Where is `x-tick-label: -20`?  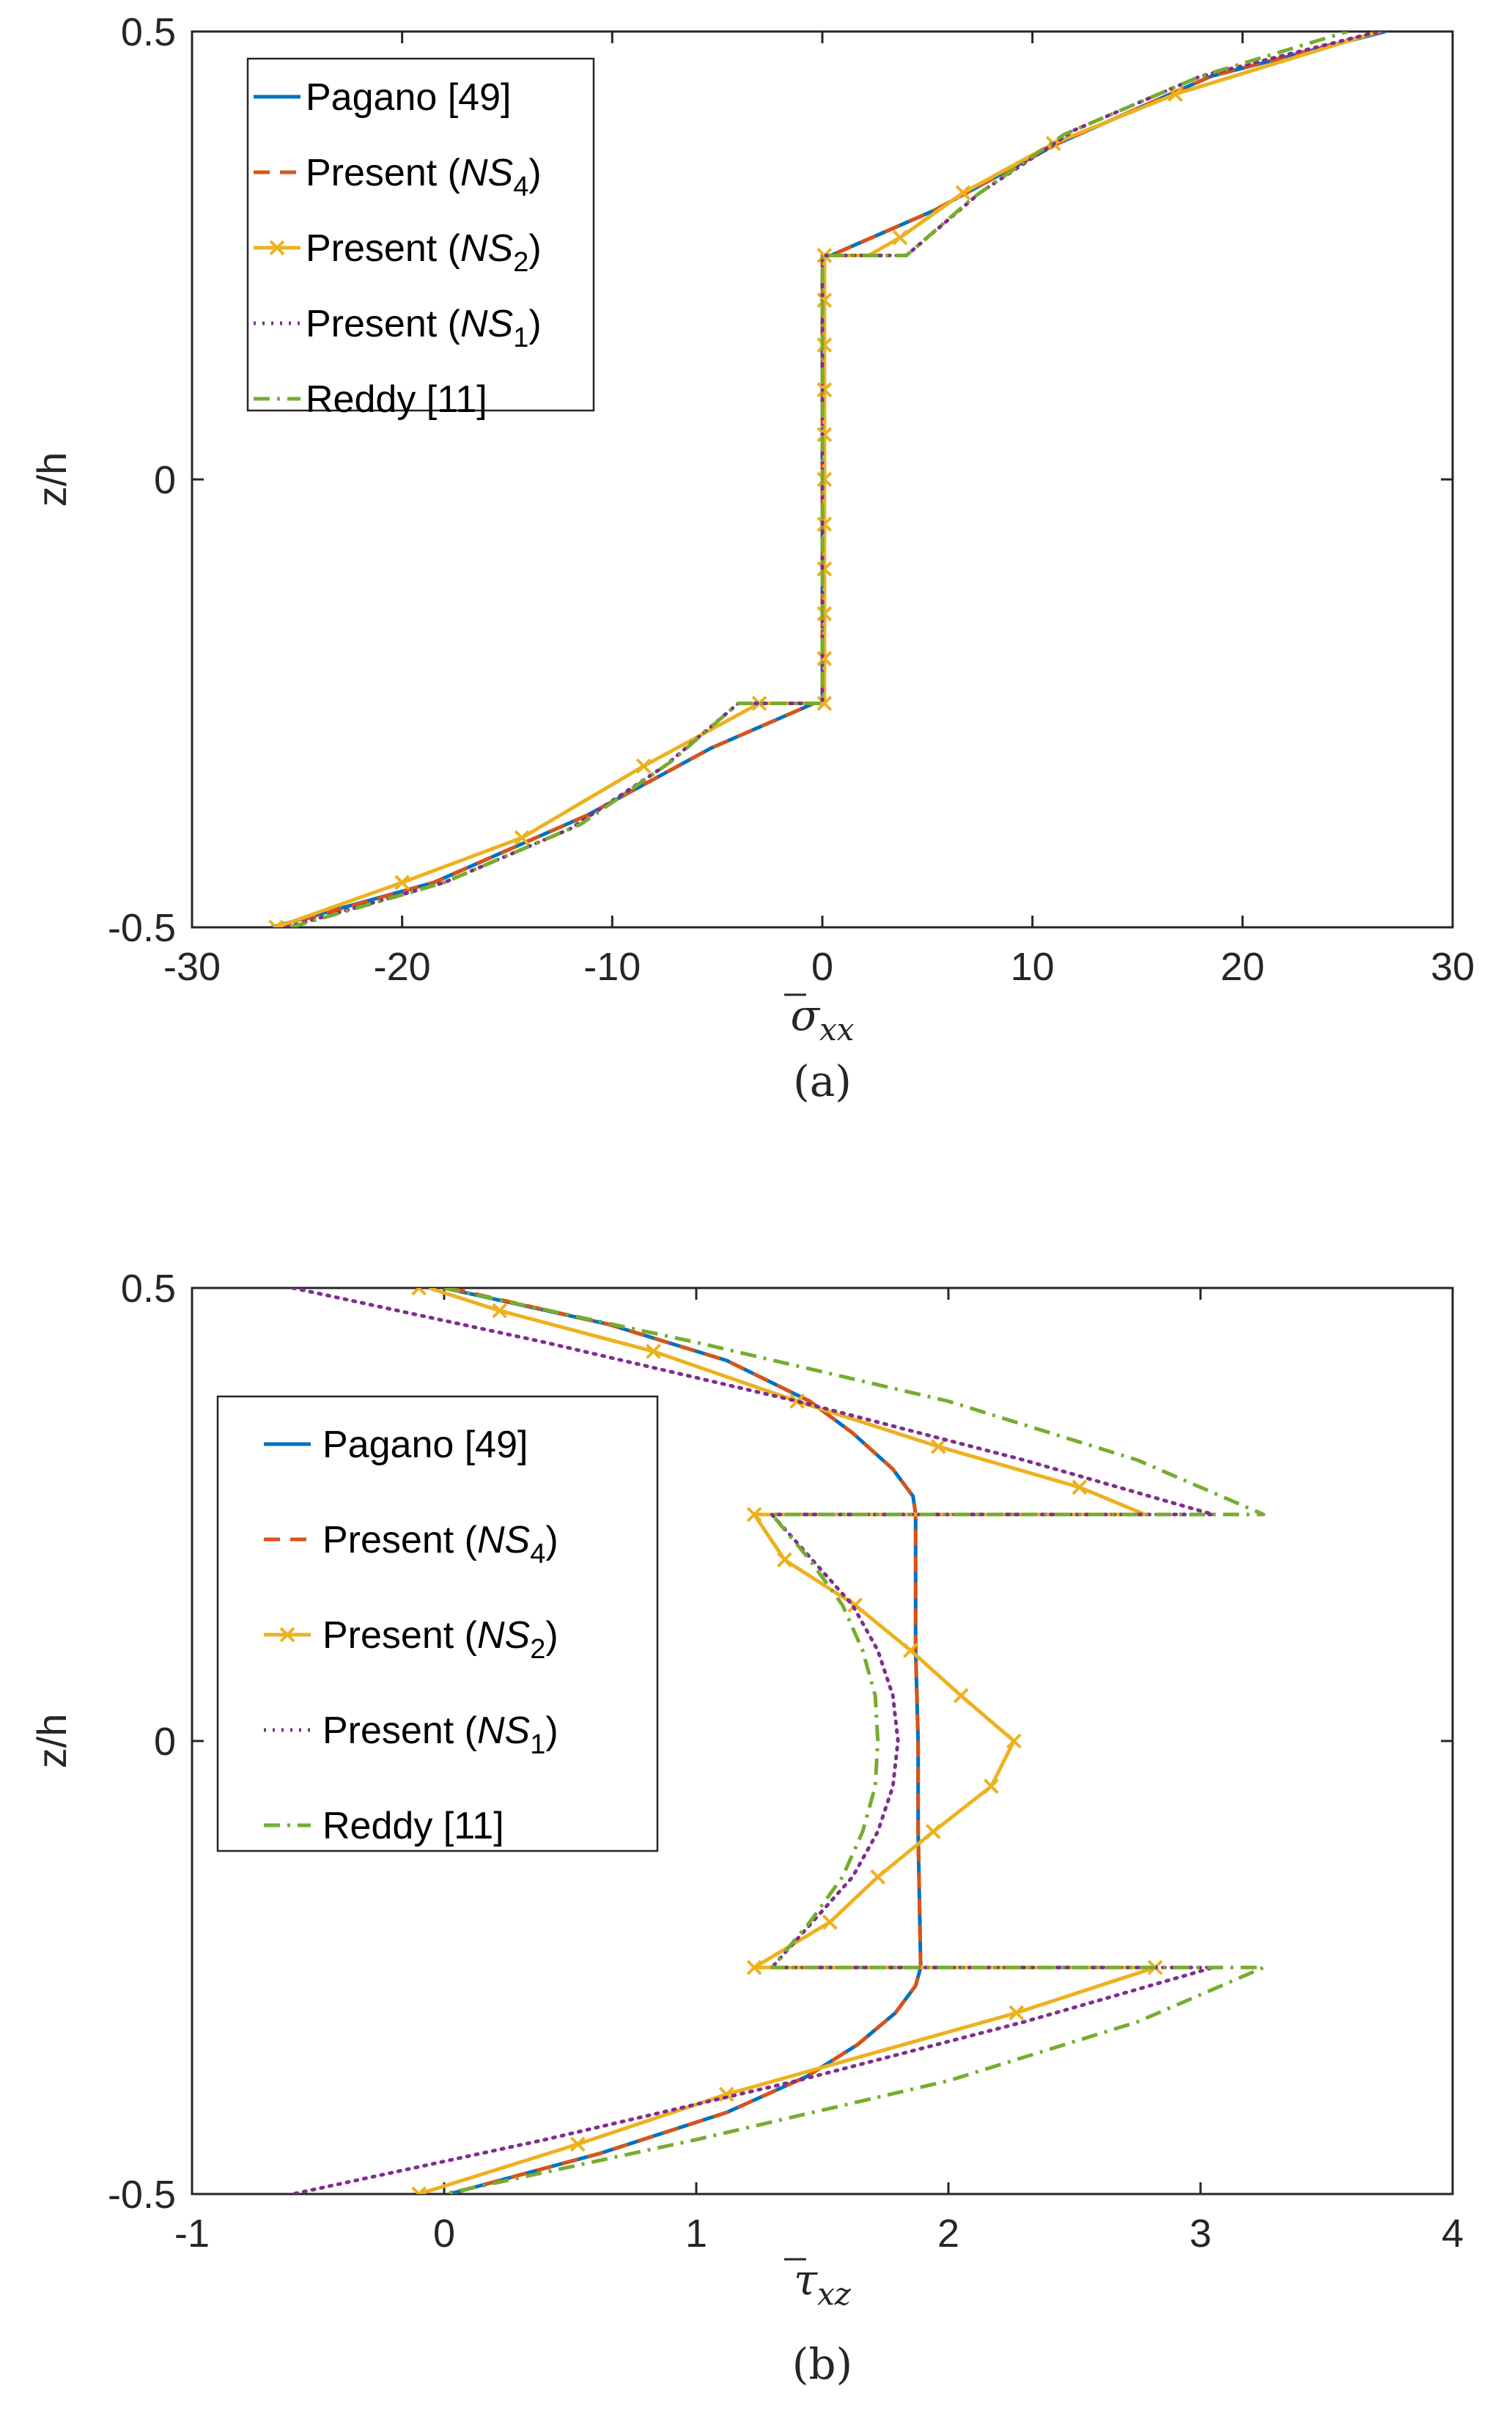 x-tick-label: -20 is located at coordinates (402, 967).